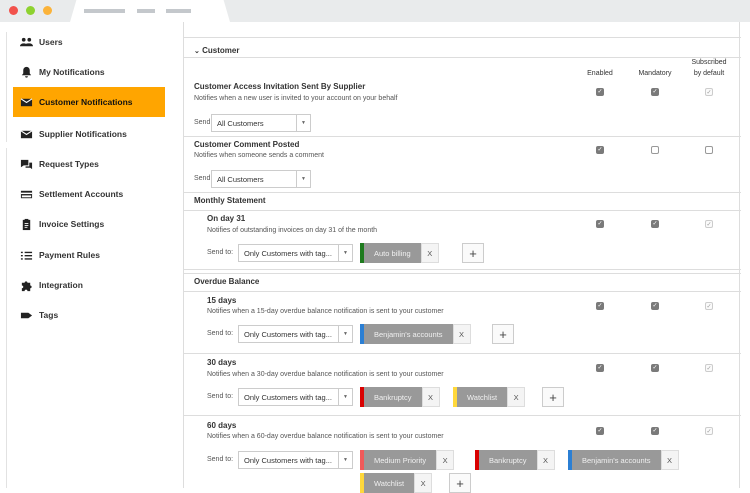  I want to click on sidebar-item-invoice-settings: Invoice Settings, so click(89, 224).